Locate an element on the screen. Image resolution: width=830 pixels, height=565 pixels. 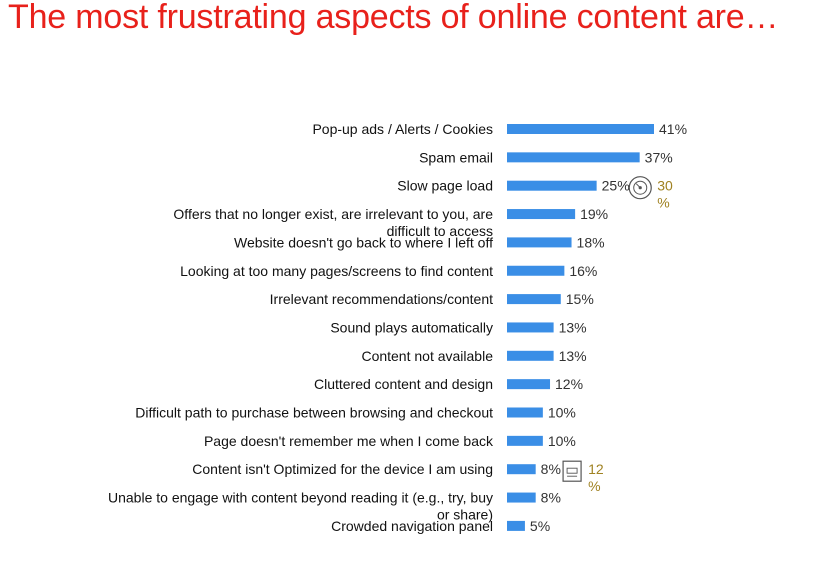
value-label: 25% is located at coordinates (616, 186).